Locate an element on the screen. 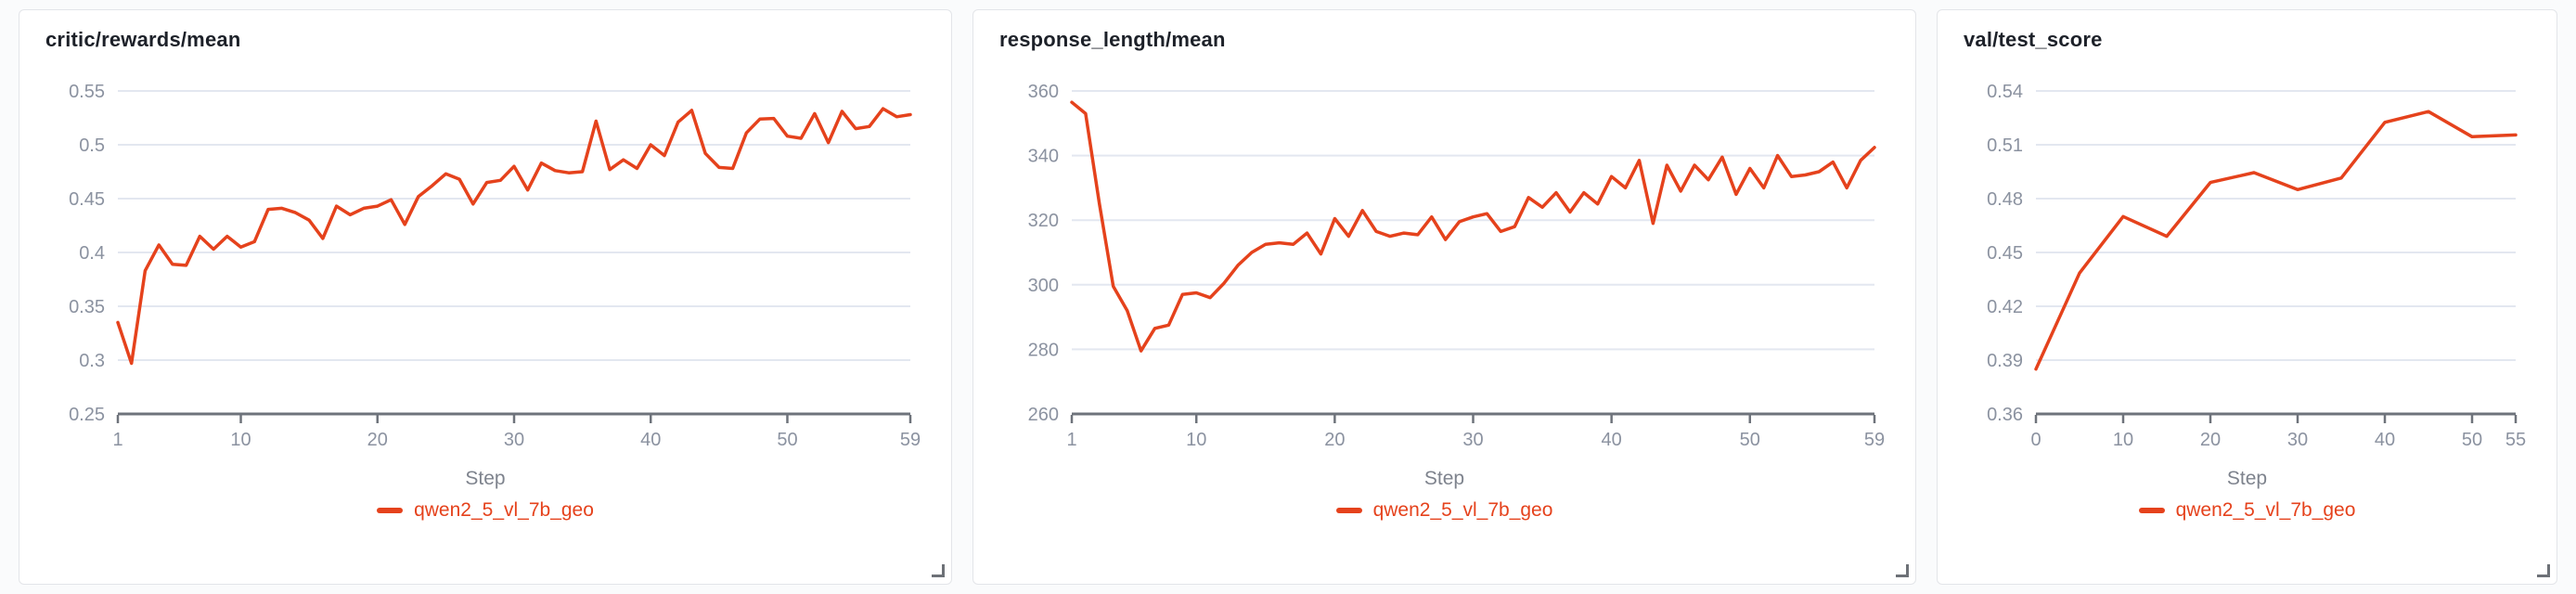  y-tick-label: 0.3 is located at coordinates (92, 361).